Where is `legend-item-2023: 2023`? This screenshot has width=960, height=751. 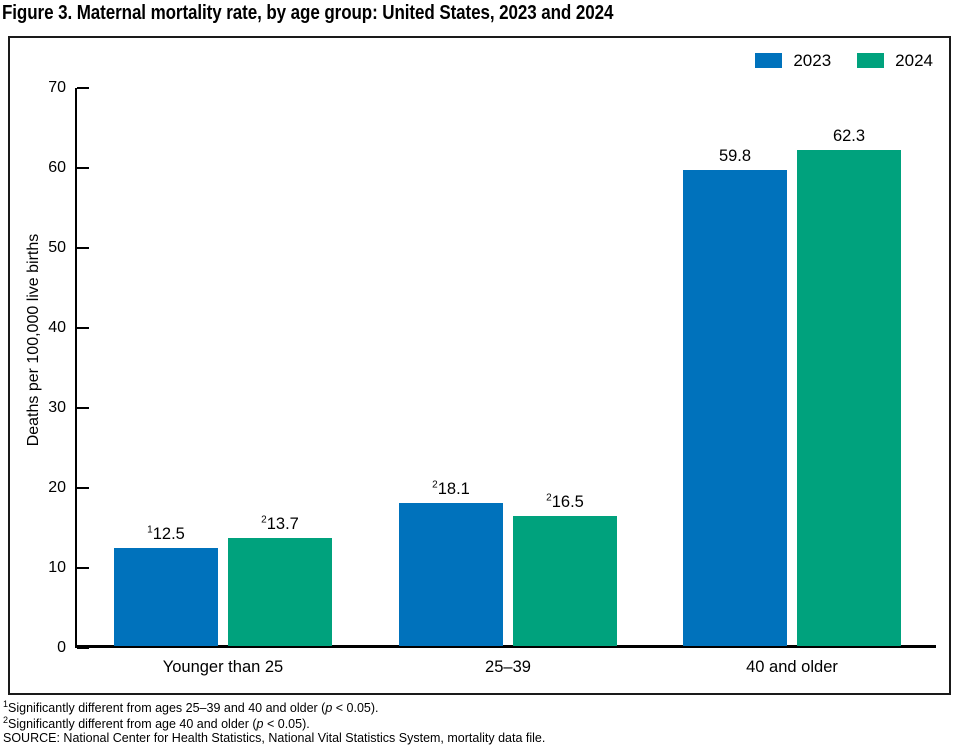 legend-item-2023: 2023 is located at coordinates (793, 60).